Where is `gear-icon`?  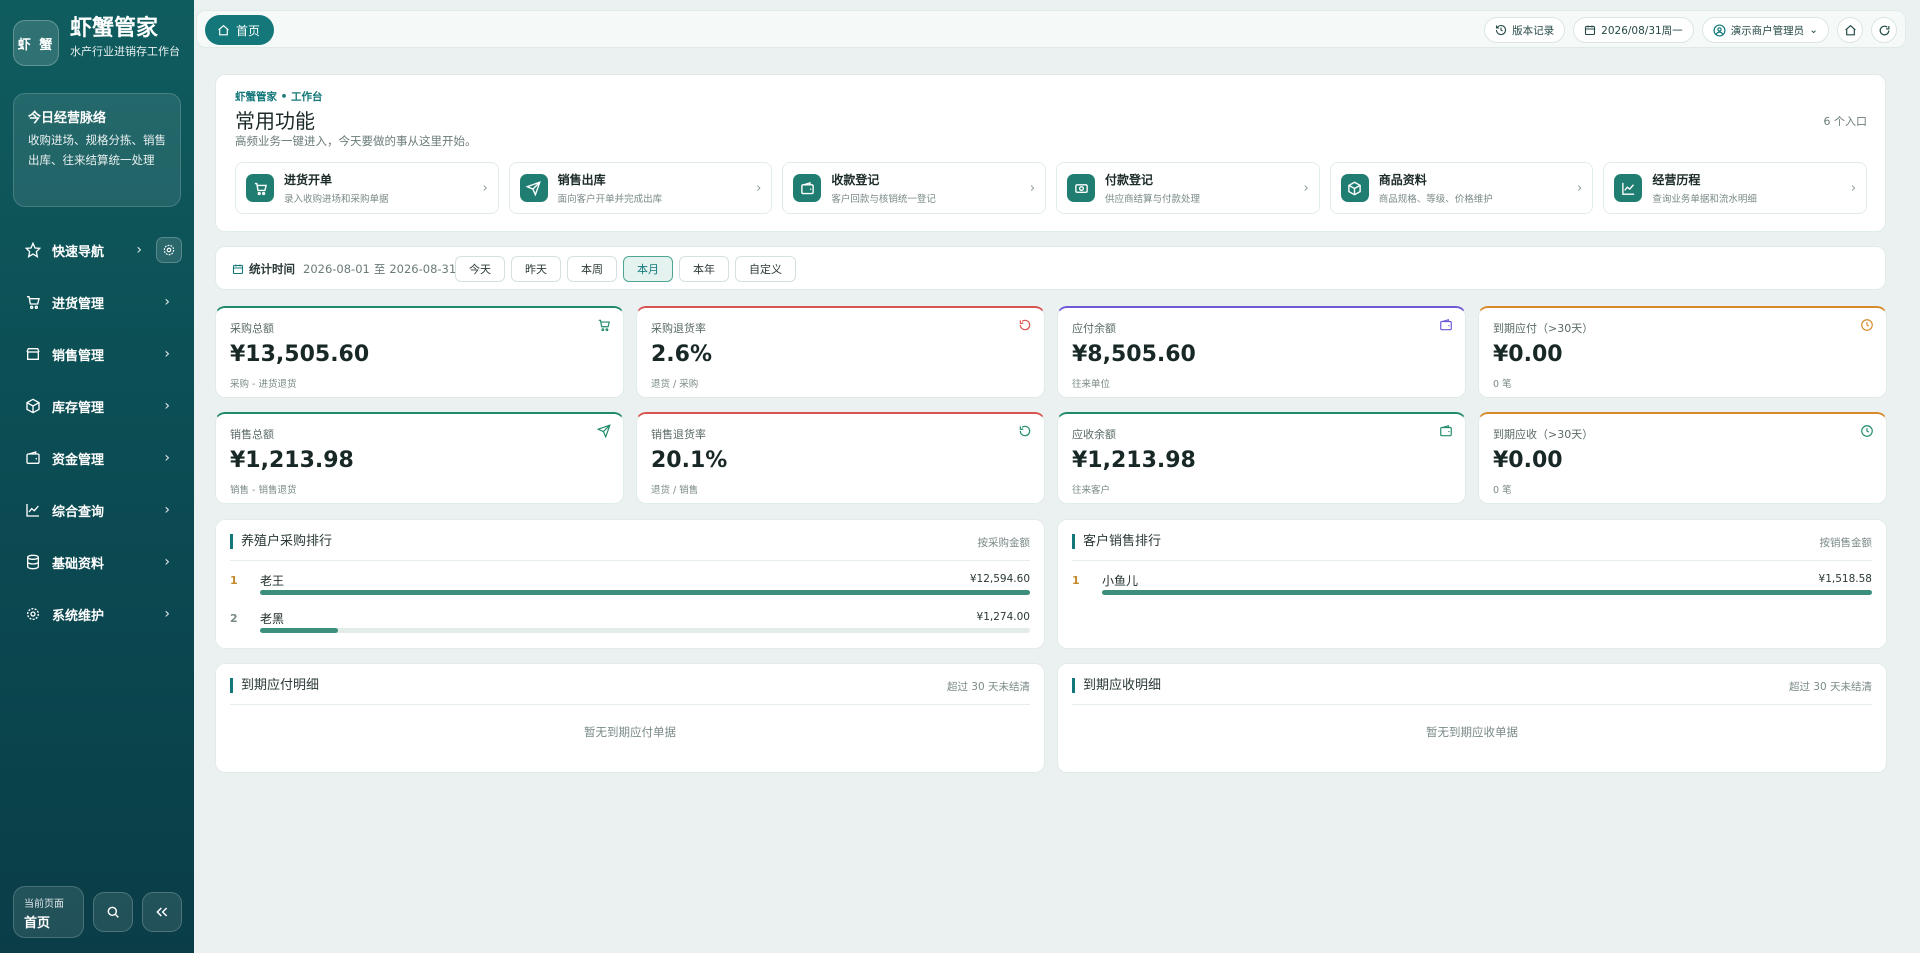
gear-icon is located at coordinates (169, 250).